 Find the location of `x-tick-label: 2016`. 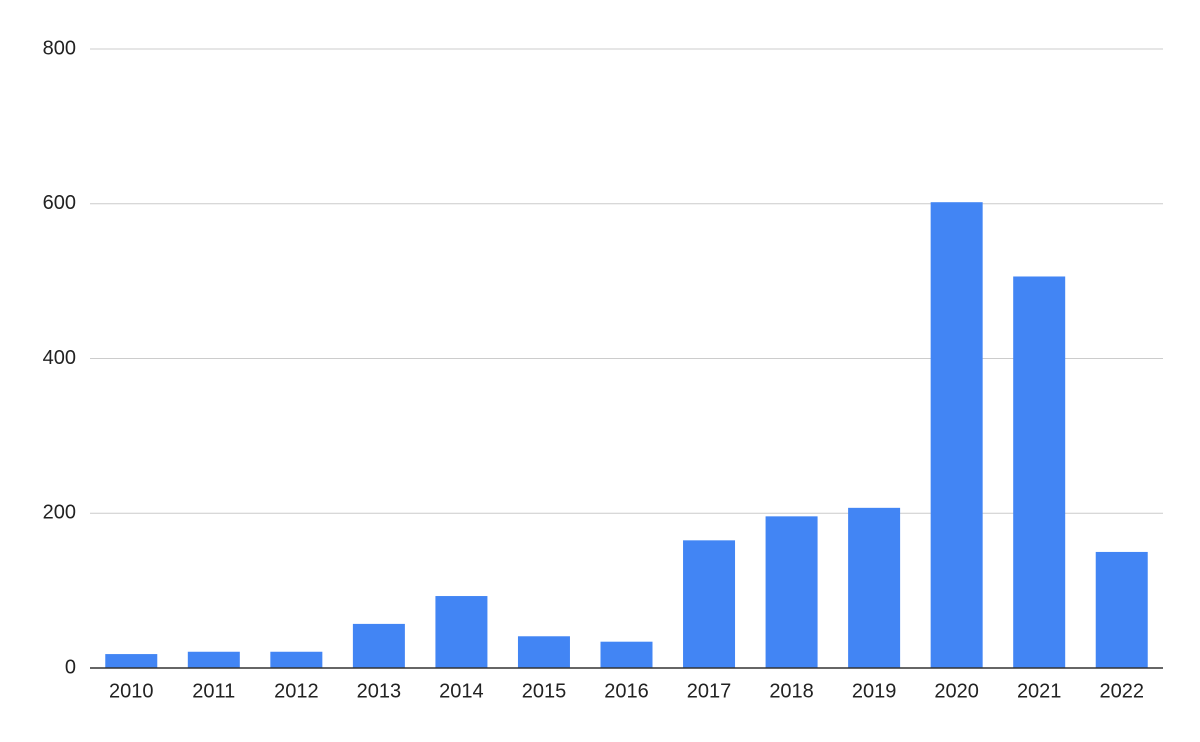

x-tick-label: 2016 is located at coordinates (626, 691).